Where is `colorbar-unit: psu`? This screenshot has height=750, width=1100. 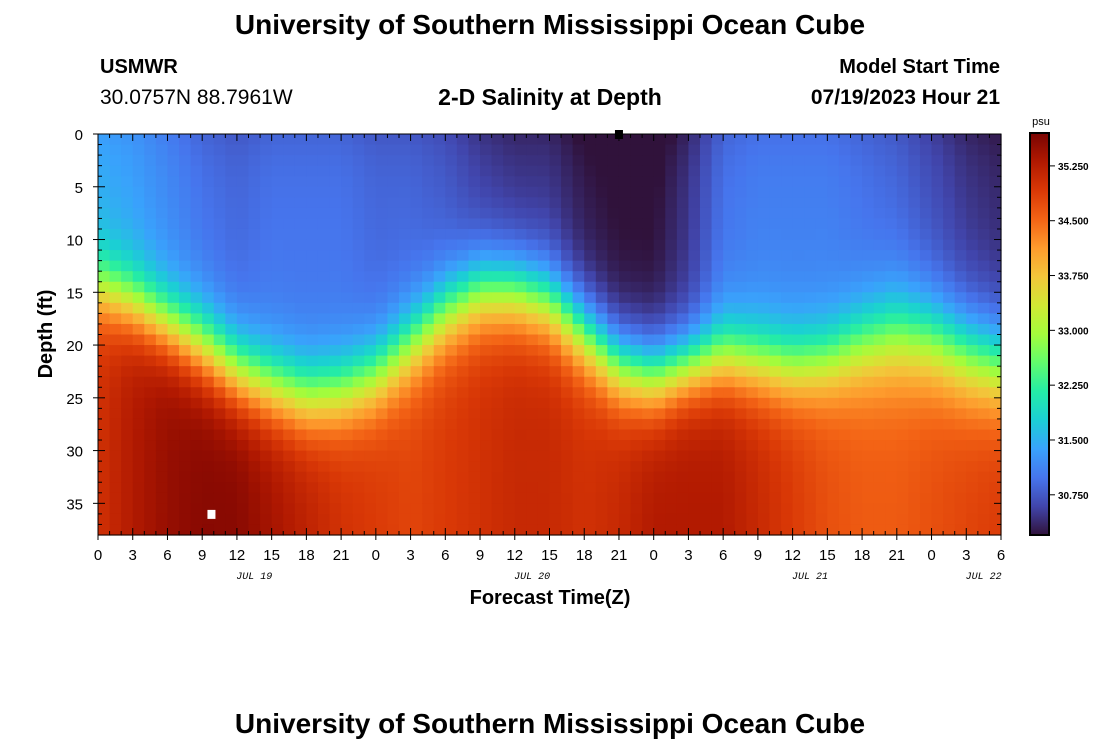 colorbar-unit: psu is located at coordinates (1041, 122).